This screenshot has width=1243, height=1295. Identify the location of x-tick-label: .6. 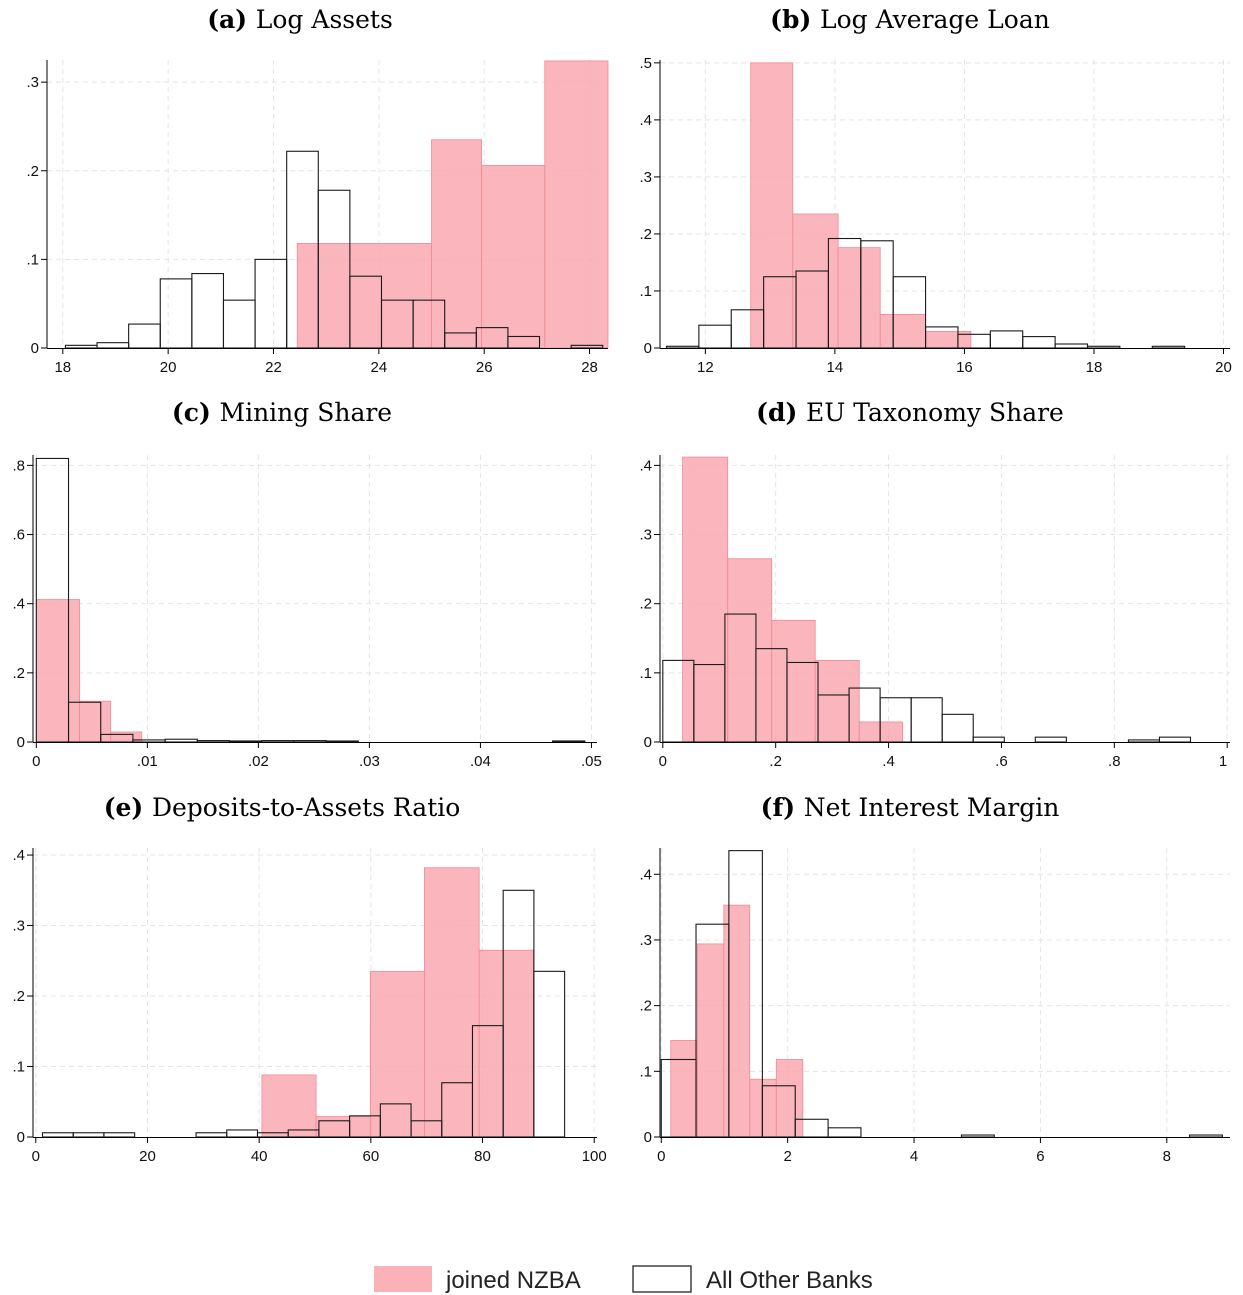
(1001, 761).